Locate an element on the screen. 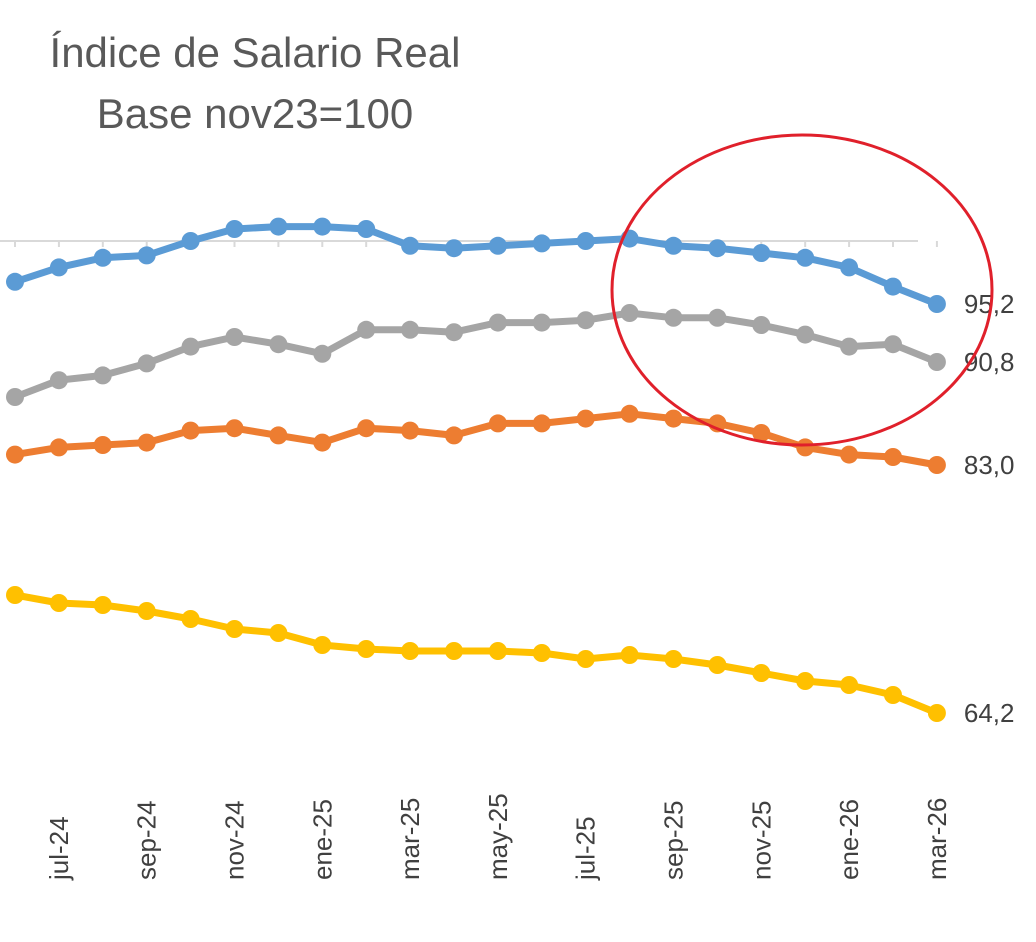 The image size is (1036, 942). chart-title: Índice de Salario Real is located at coordinates (255, 52).